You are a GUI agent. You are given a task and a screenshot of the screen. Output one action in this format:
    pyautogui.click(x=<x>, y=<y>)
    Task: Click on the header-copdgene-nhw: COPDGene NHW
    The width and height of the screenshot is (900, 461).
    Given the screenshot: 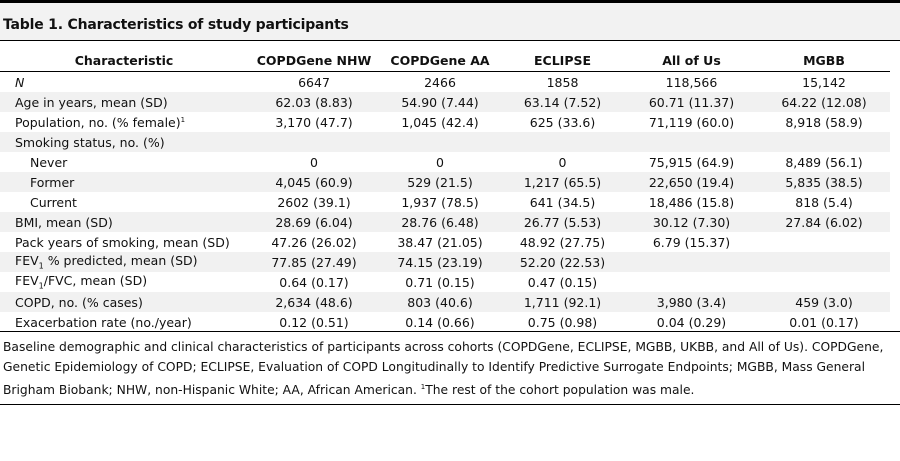 What is the action you would take?
    pyautogui.click(x=314, y=60)
    